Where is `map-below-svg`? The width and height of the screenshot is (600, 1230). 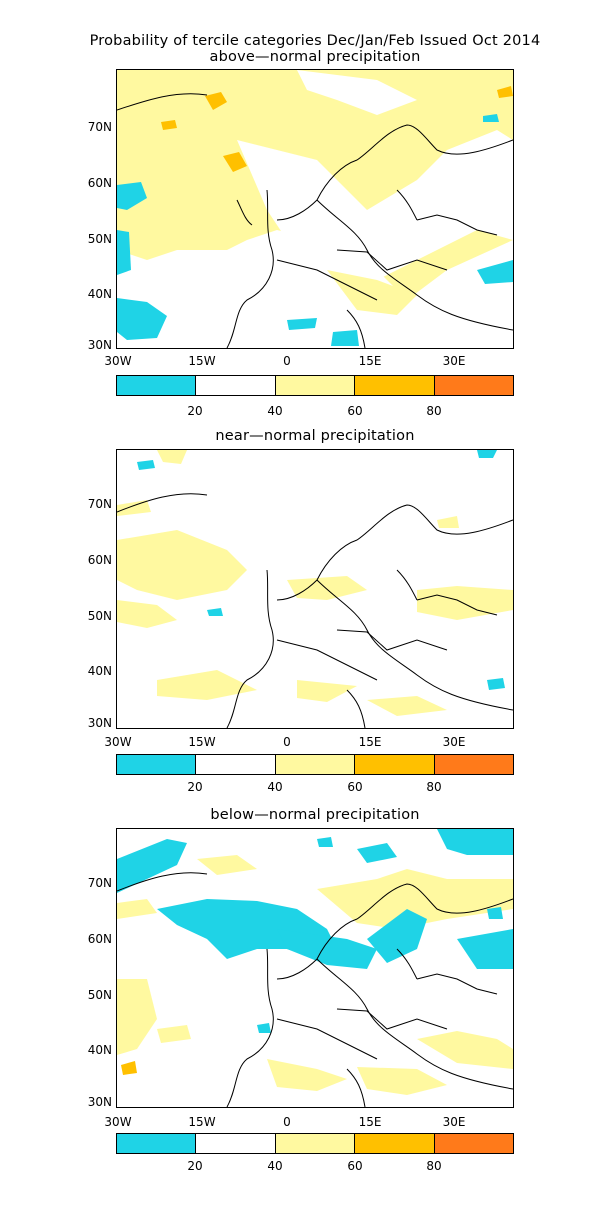
map-below-svg is located at coordinates (315, 968).